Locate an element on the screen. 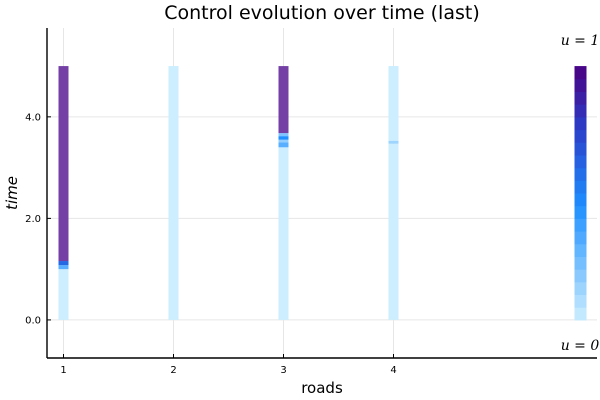 The height and width of the screenshot is (400, 600). x-tick-label: 3 is located at coordinates (283, 370).